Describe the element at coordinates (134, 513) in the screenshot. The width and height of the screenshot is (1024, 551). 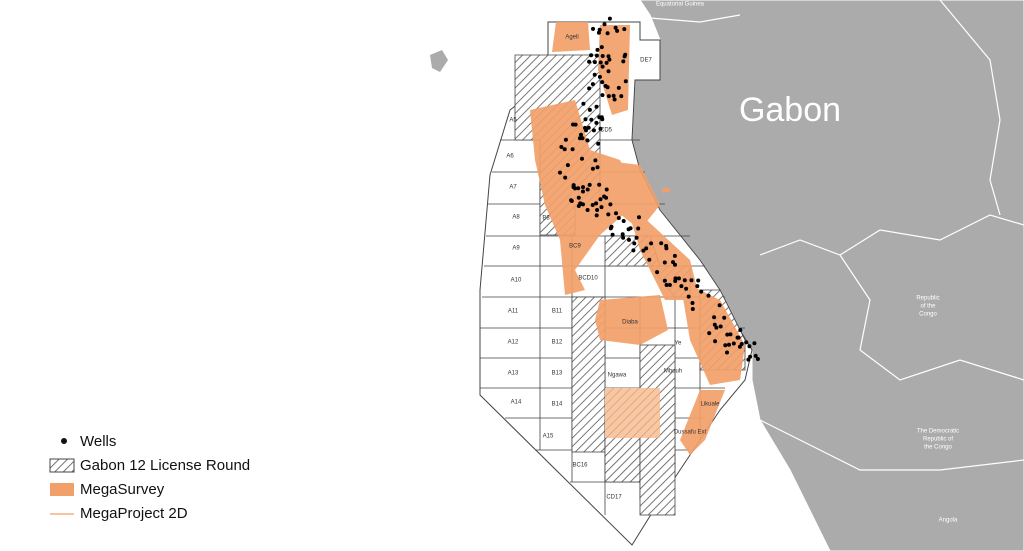
I see `legend-label: MegaProject 2D` at that location.